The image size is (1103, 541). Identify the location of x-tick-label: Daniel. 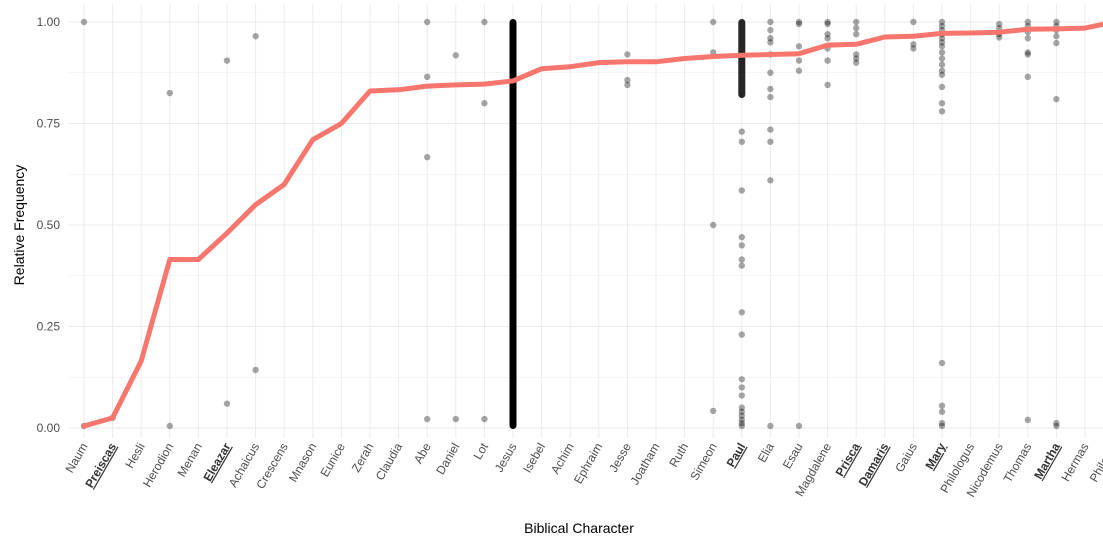
(447, 459).